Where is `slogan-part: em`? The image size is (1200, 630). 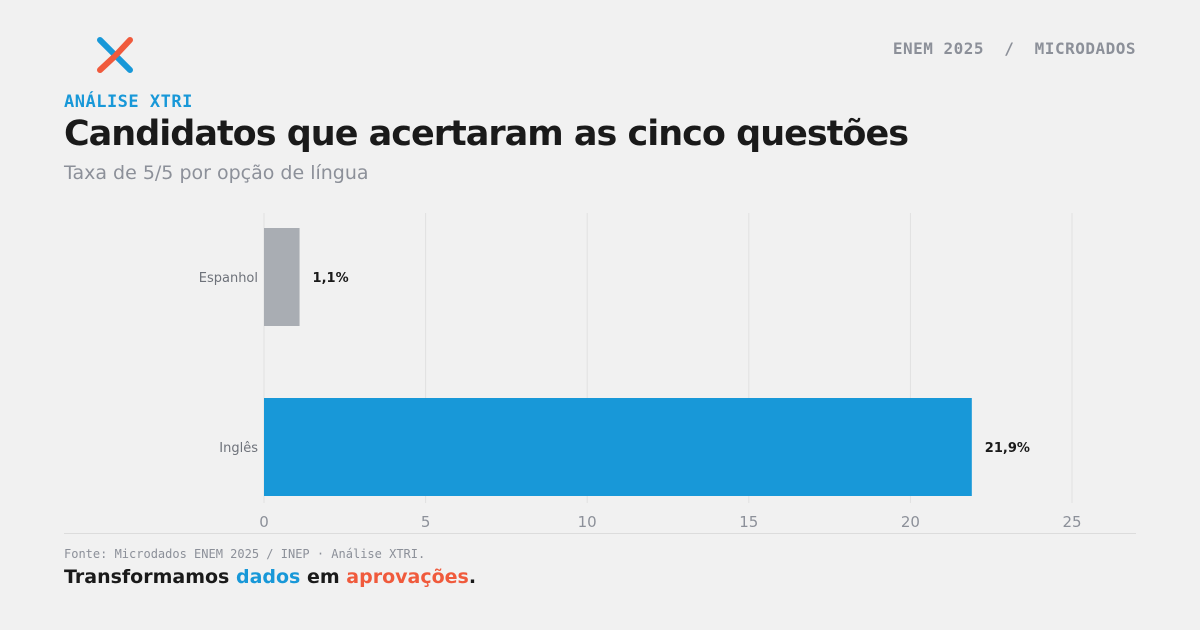
slogan-part: em is located at coordinates (323, 577).